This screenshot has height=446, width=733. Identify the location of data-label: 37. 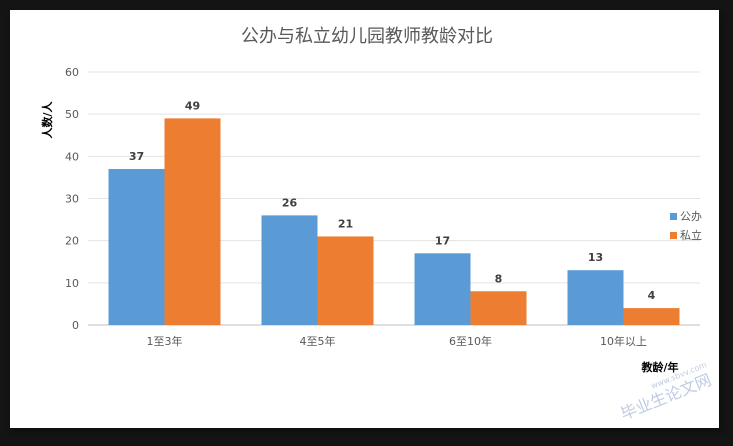
(136, 156).